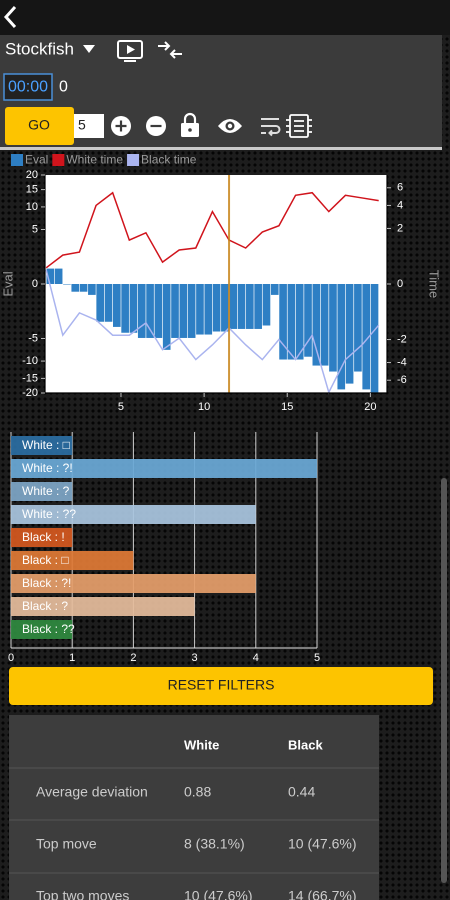 The width and height of the screenshot is (450, 900). I want to click on table-cell: Average deviation, so click(92, 792).